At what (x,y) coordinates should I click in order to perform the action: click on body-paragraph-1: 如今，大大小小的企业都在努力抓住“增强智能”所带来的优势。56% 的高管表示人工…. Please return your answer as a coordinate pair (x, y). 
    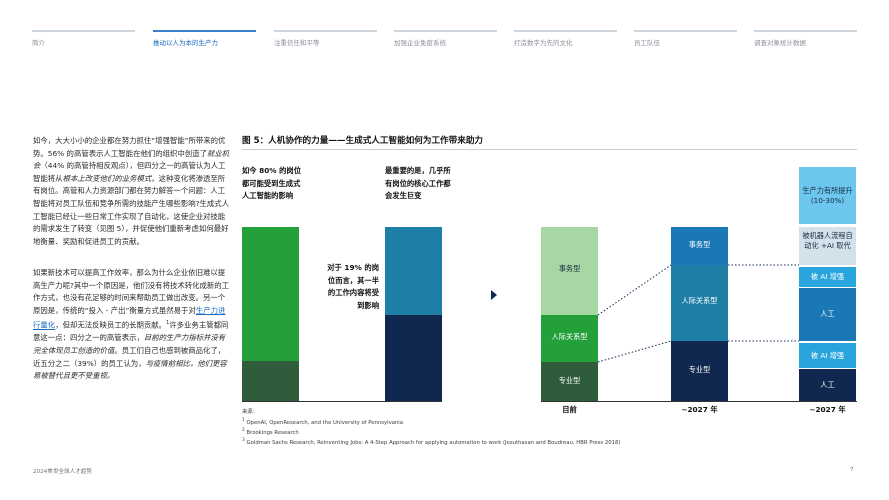
    Looking at the image, I should click on (131, 191).